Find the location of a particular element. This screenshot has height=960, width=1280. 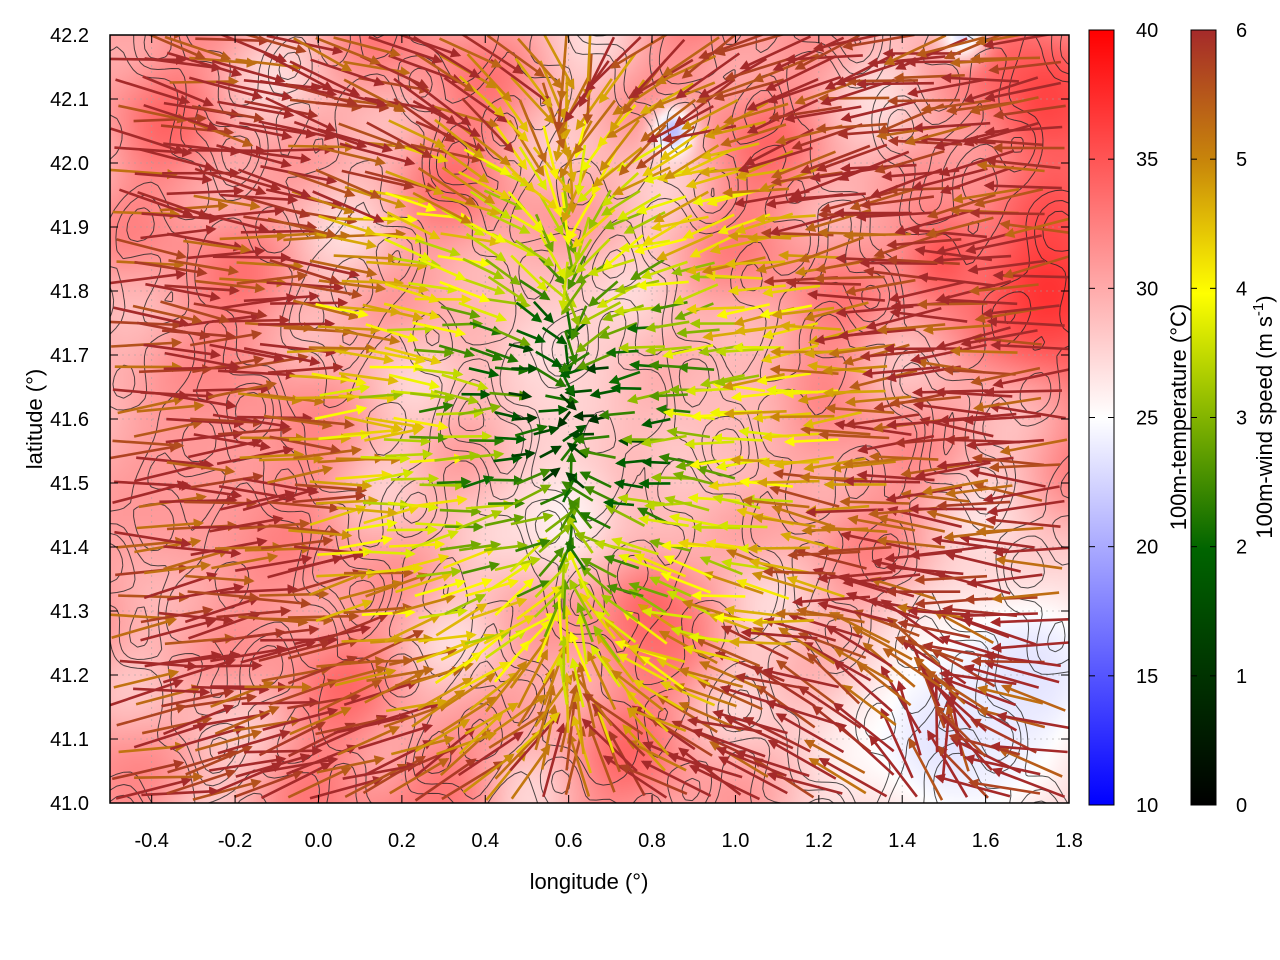

x-tick-label: 1.6 is located at coordinates (986, 841).